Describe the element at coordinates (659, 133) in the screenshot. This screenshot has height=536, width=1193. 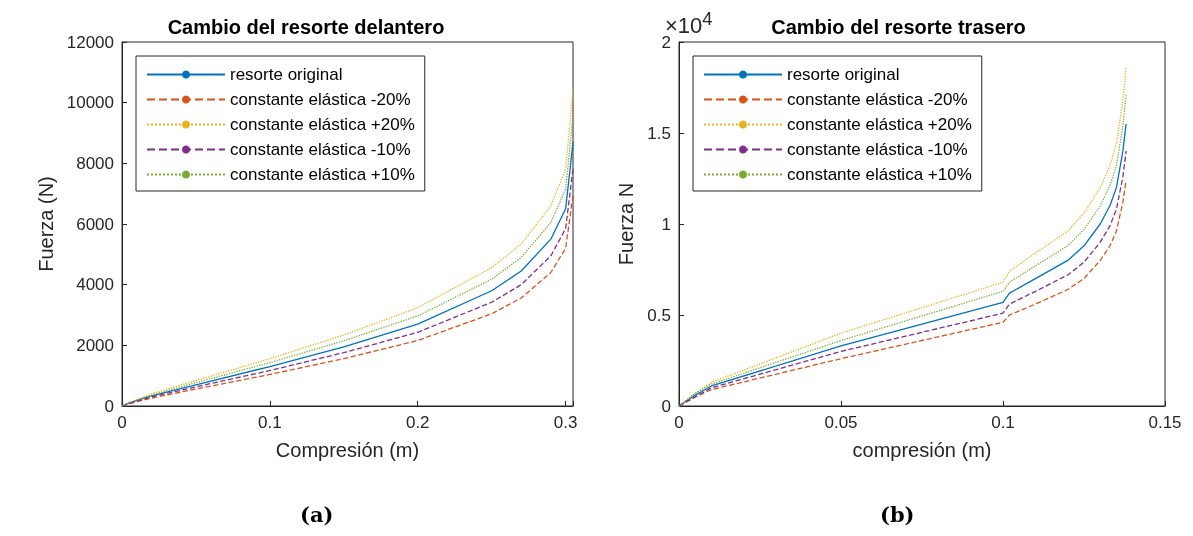
I see `y-tick-label: 1.5` at that location.